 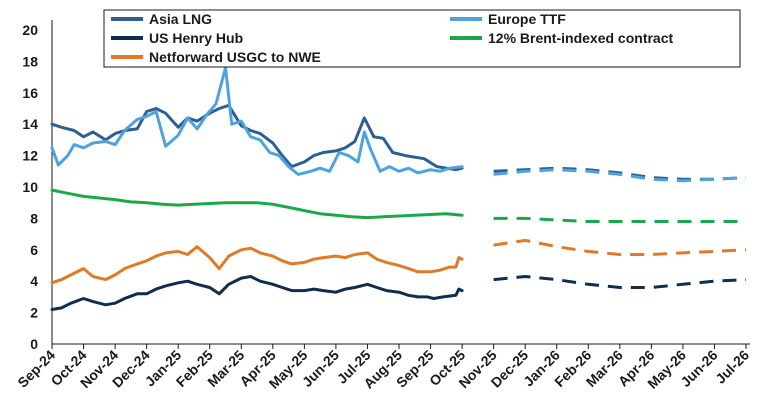 What do you see at coordinates (34, 250) in the screenshot?
I see `y-tick-label: 6` at bounding box center [34, 250].